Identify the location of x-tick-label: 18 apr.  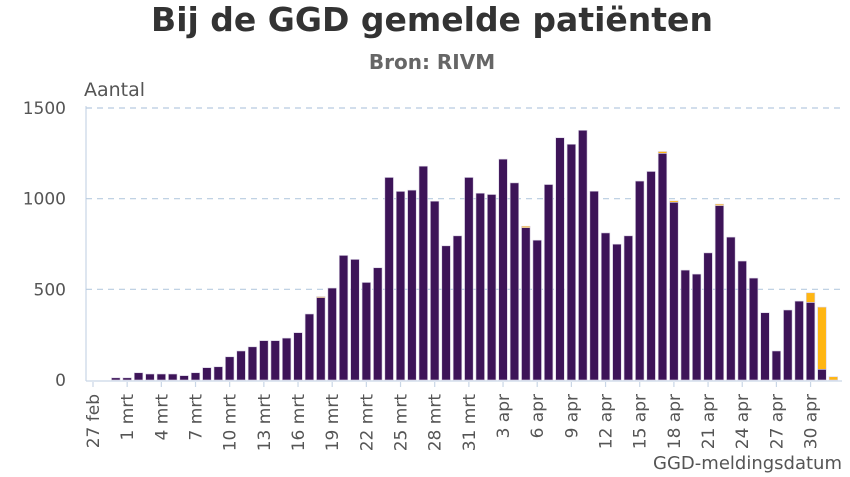
(675, 421).